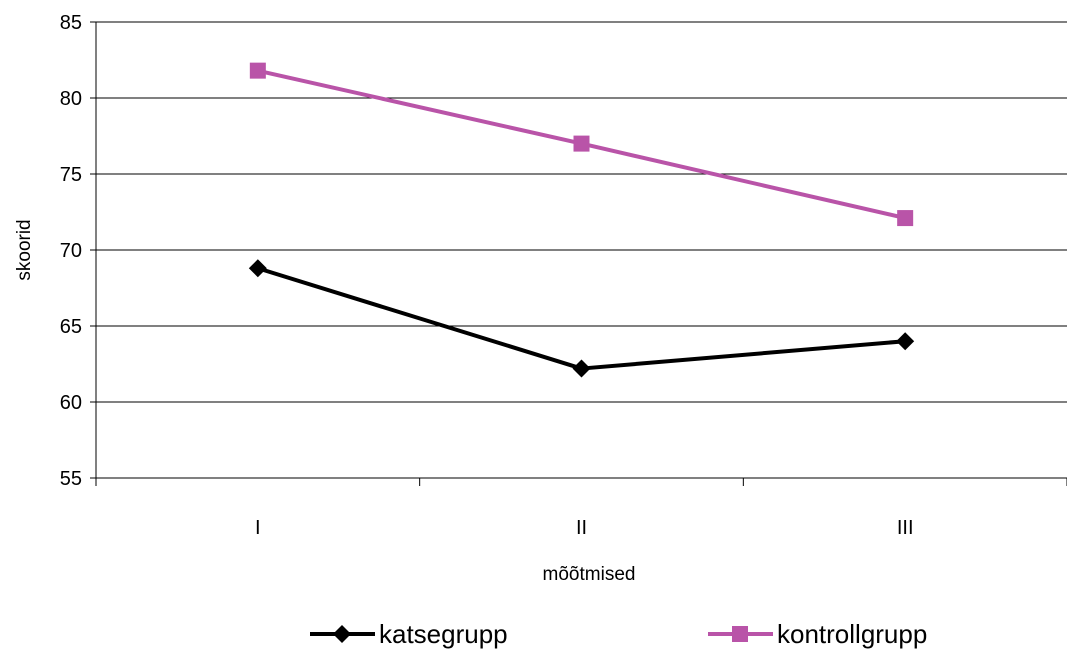 The width and height of the screenshot is (1067, 652). Describe the element at coordinates (24, 249) in the screenshot. I see `y-axis-title: skoorid` at that location.